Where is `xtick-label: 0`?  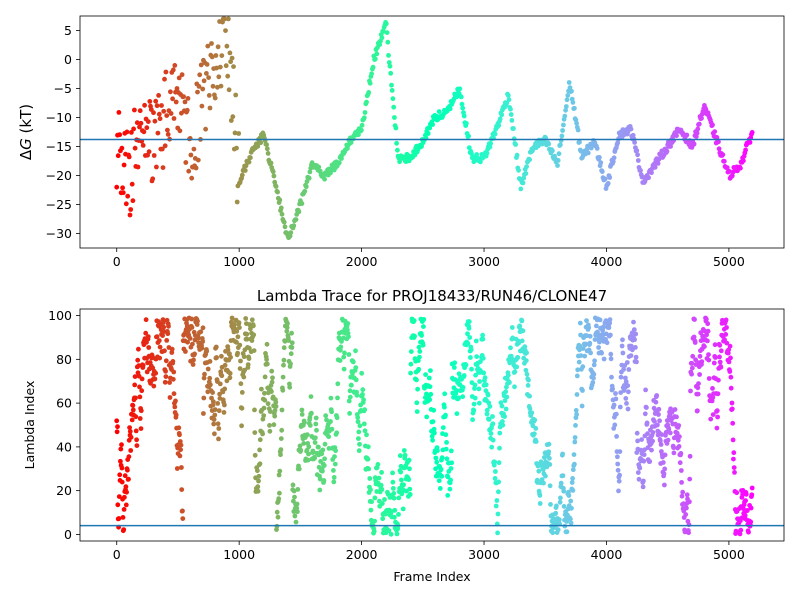 xtick-label: 0 is located at coordinates (117, 554).